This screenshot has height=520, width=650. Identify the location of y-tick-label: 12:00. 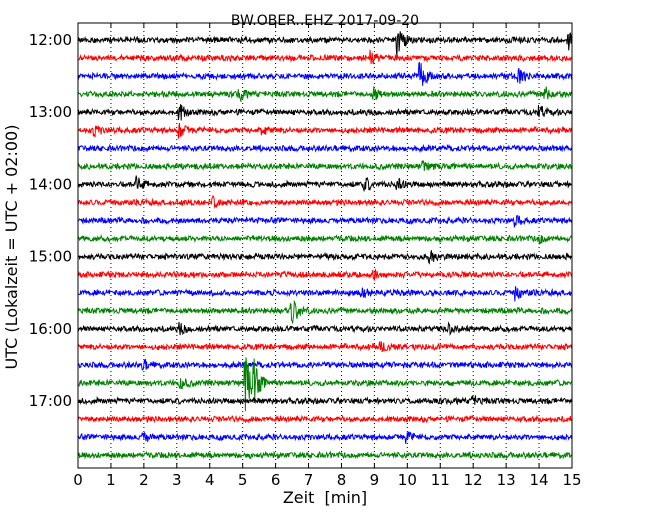
(50, 40).